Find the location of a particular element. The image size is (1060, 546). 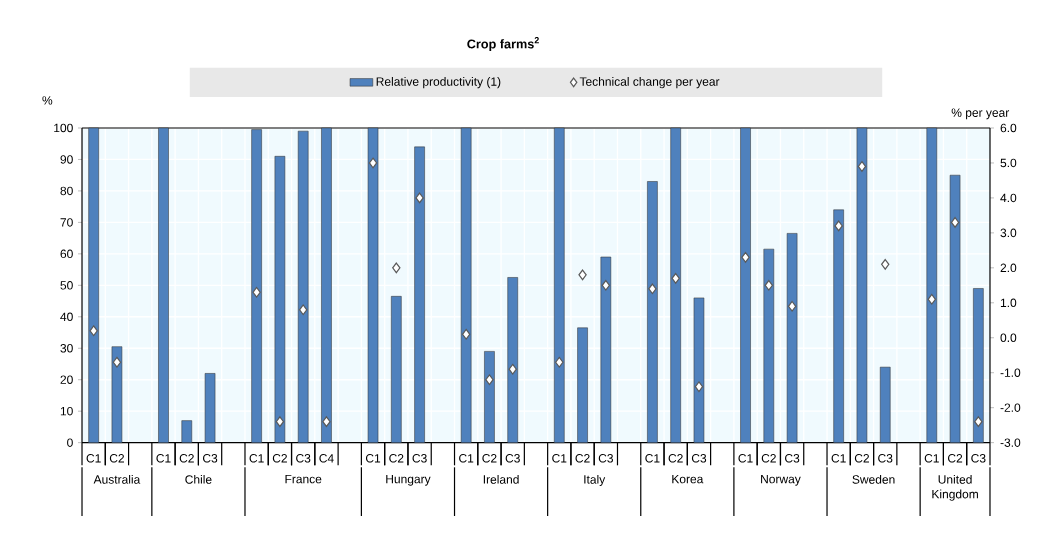

y2-tick-label: 4.0 is located at coordinates (1008, 198).